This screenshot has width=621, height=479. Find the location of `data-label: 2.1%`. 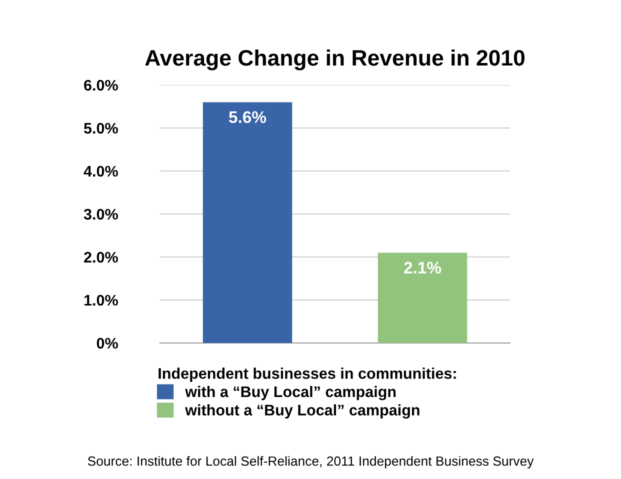

data-label: 2.1% is located at coordinates (423, 268).